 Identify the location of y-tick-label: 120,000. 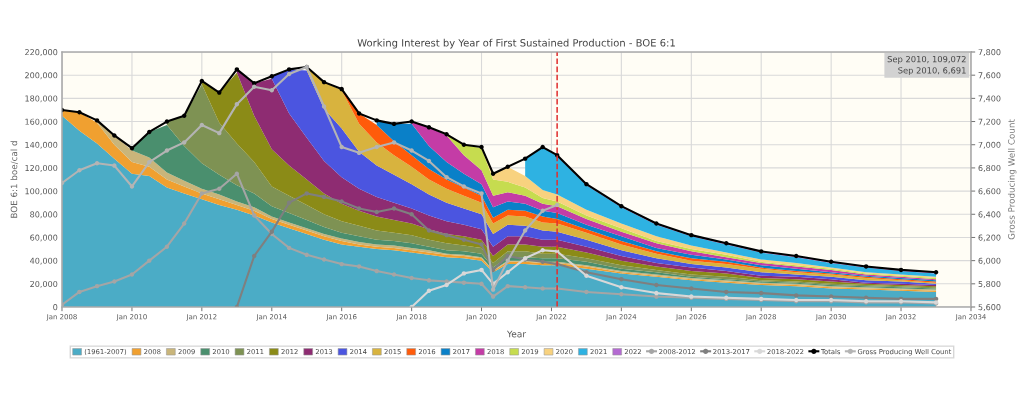
(41, 168).